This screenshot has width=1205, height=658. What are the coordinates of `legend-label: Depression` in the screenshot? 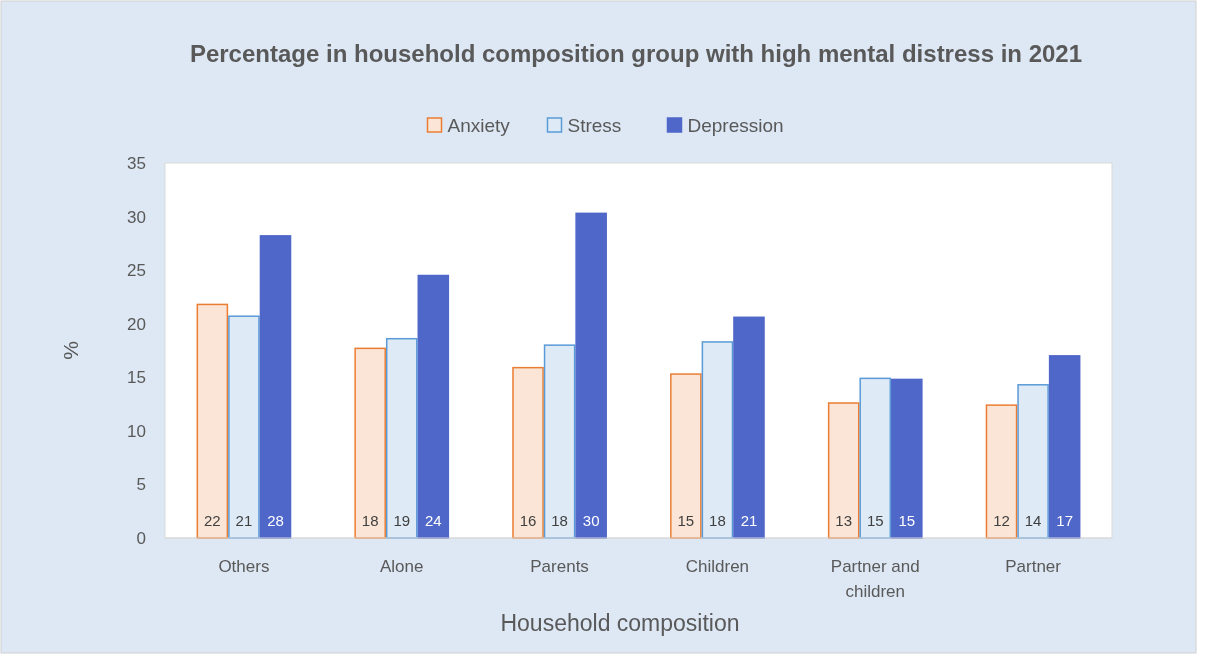 It's located at (735, 125).